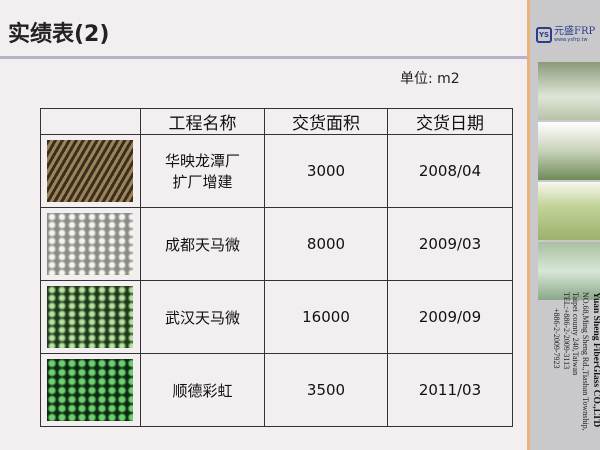  I want to click on slide-title: 实绩表(2), so click(59, 34).